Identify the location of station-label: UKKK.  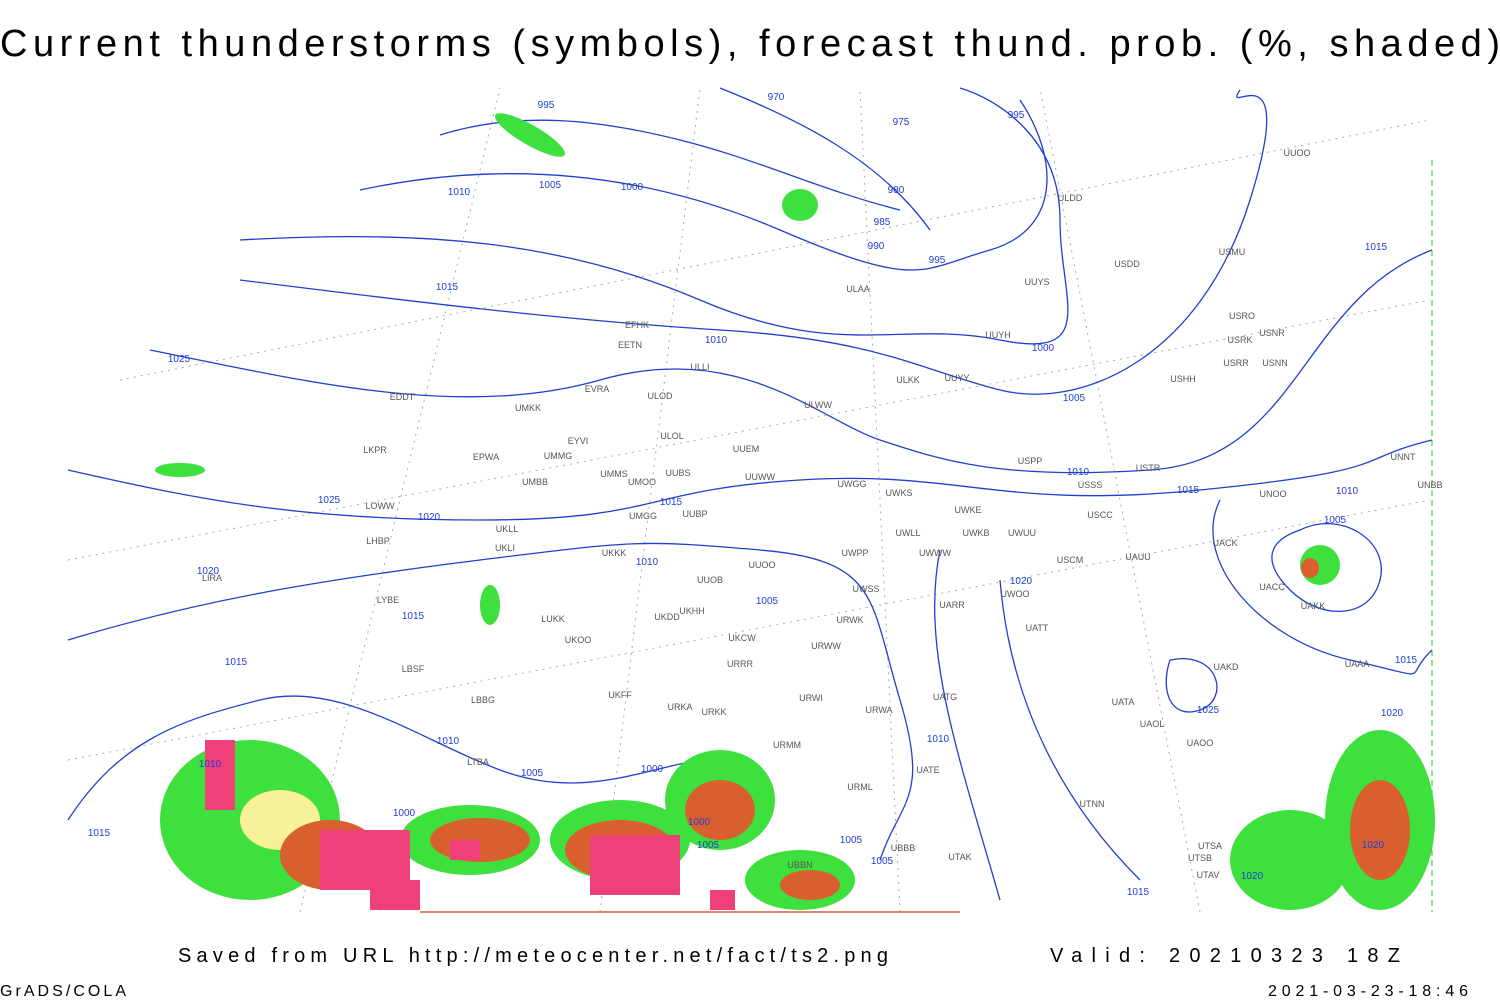
(614, 553).